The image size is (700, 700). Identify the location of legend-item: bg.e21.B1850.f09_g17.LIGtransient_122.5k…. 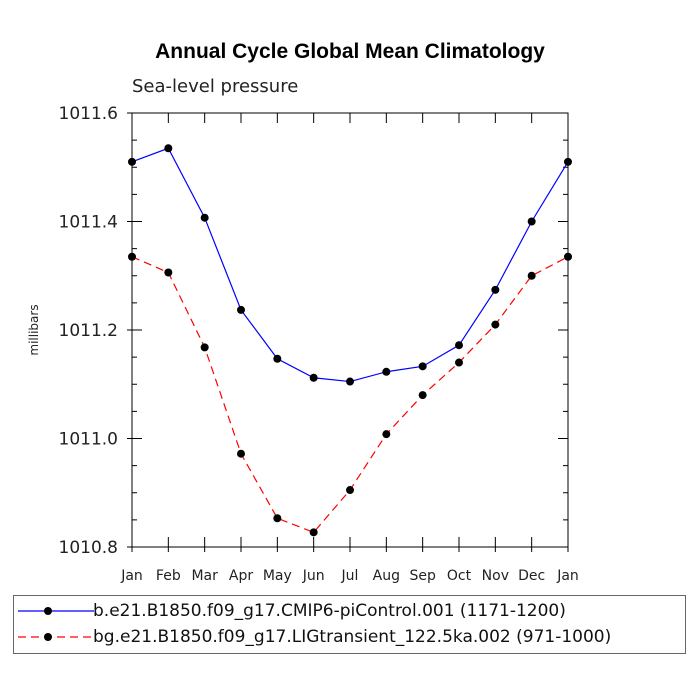
(349, 637).